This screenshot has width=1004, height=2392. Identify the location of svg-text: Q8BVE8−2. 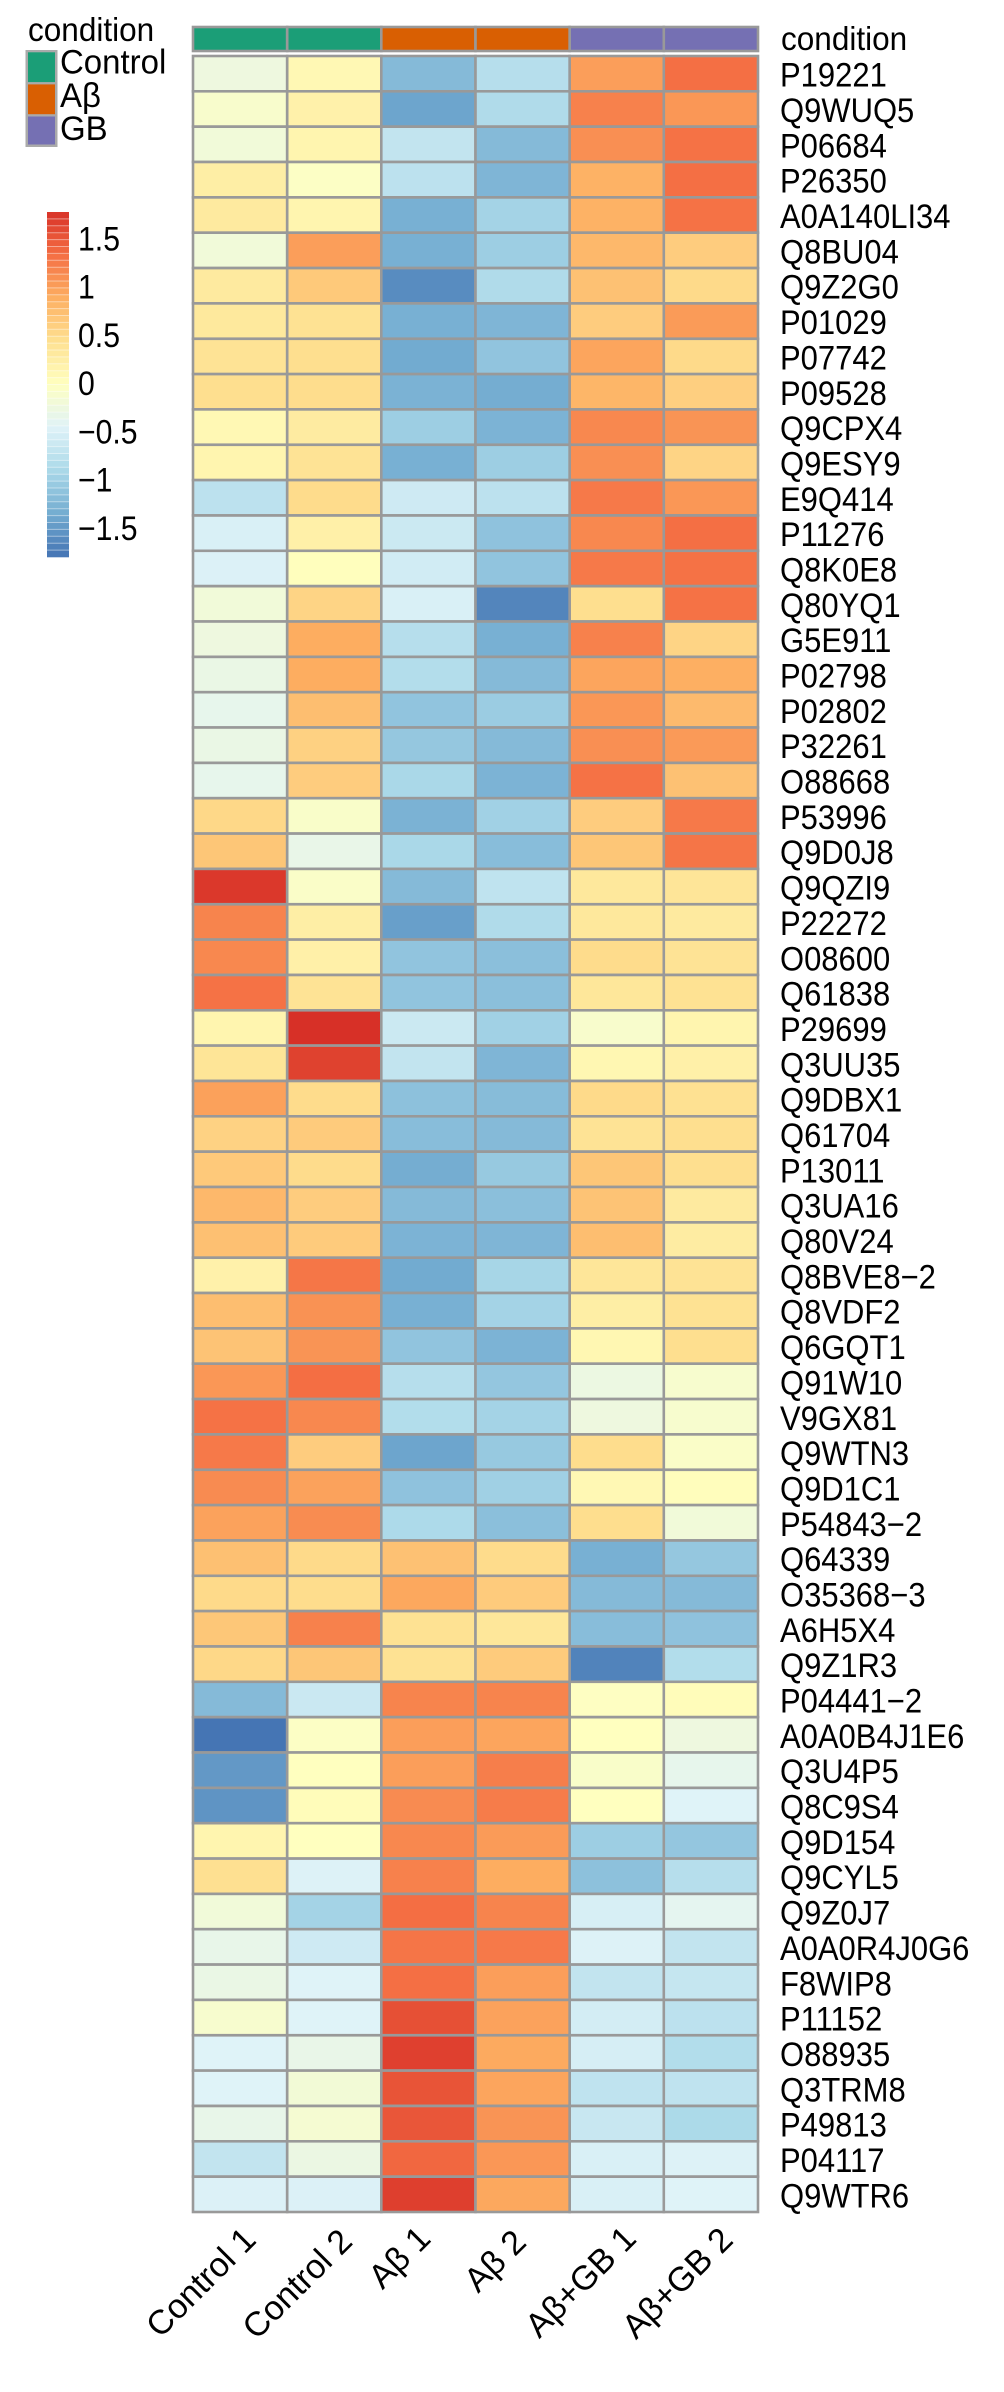
(858, 1277).